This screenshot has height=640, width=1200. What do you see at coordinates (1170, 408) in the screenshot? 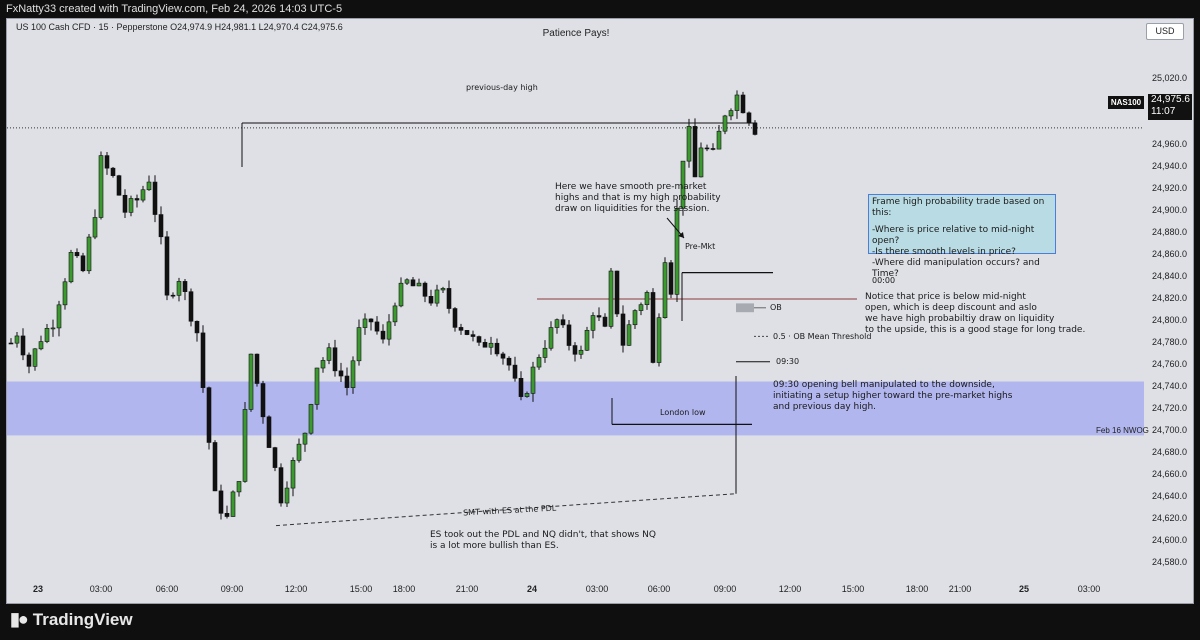
I see `y-tick-label: 24,720.0` at bounding box center [1170, 408].